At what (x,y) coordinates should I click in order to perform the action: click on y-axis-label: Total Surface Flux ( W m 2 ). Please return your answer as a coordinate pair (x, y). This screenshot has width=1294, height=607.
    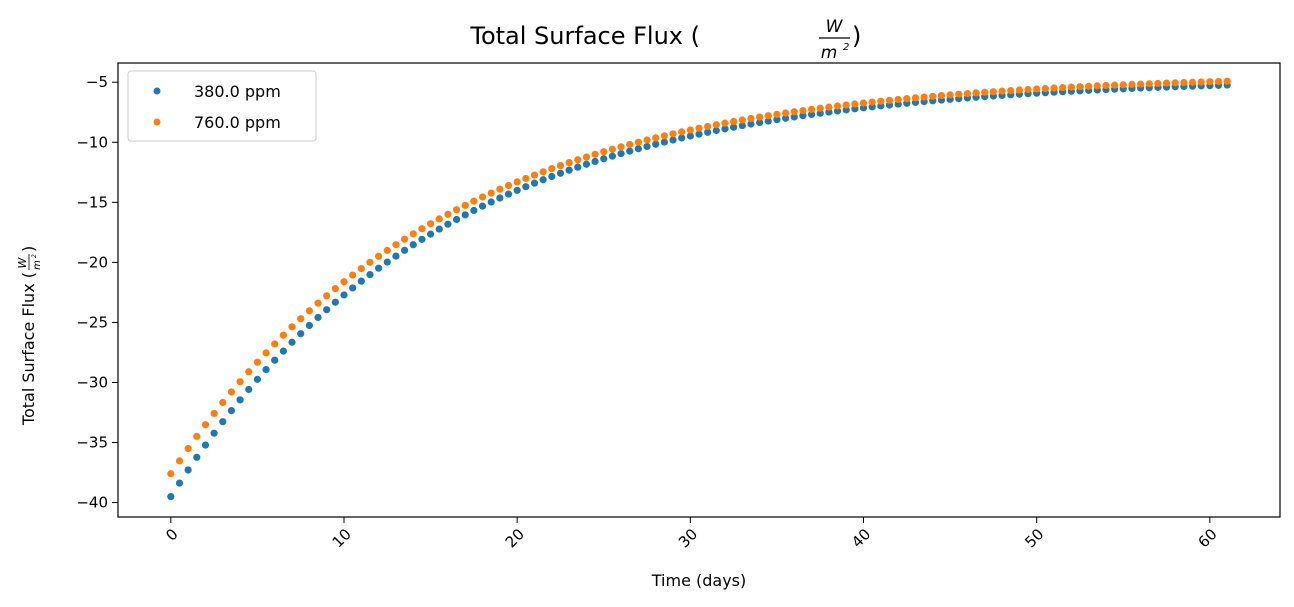
    Looking at the image, I should click on (29, 336).